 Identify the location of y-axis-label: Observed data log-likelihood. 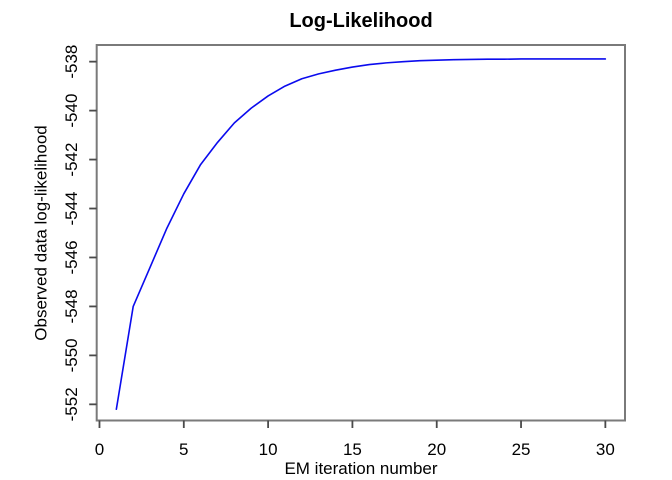
(41, 233).